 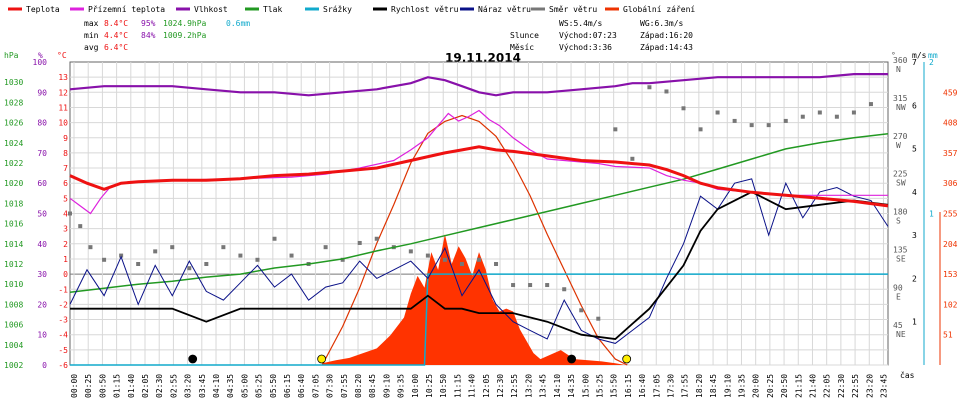 What do you see at coordinates (63, 335) in the screenshot?
I see `axis-temp-tick-2: -4` at bounding box center [63, 335].